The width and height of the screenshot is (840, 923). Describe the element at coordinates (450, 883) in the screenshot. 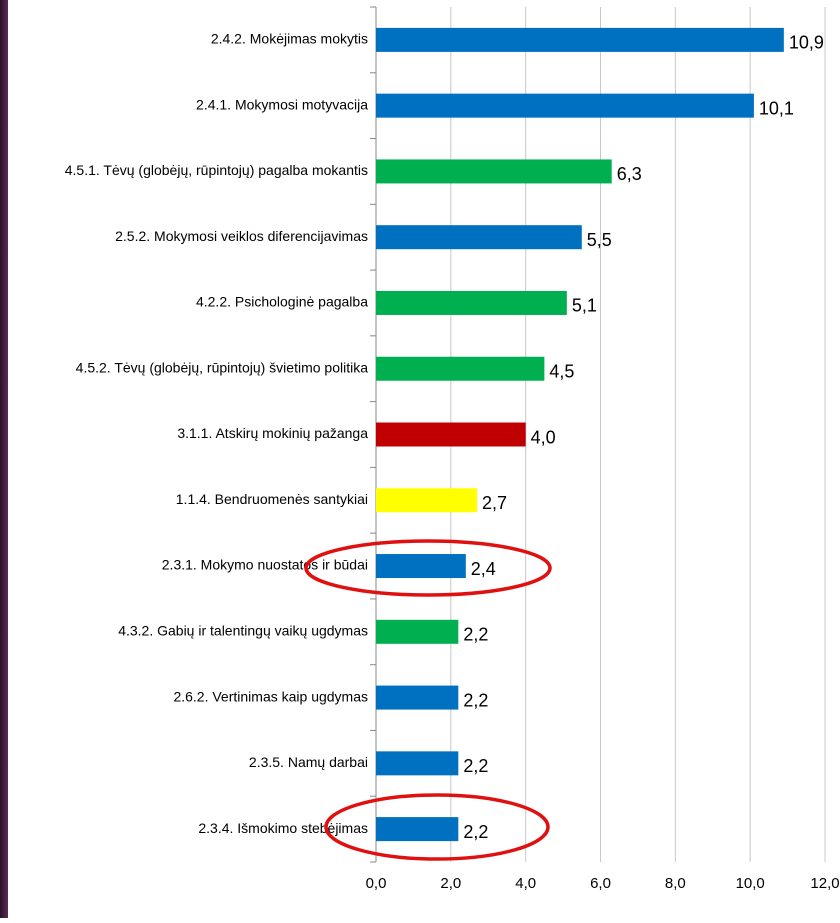

I see `x-tick-label: 2,0` at that location.